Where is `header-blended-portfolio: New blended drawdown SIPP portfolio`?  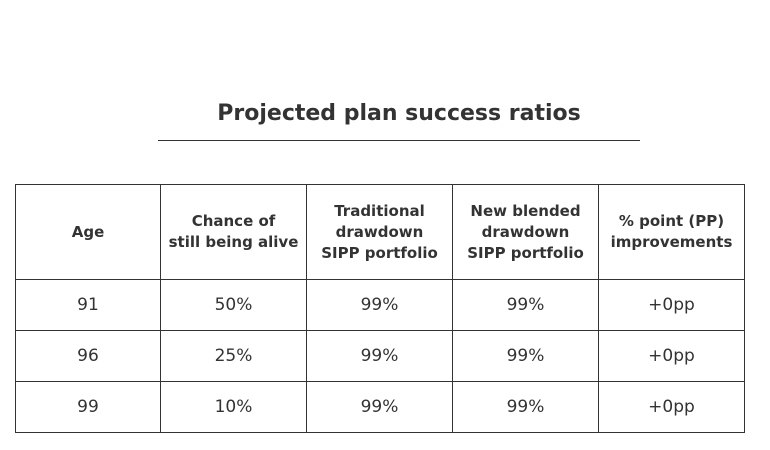 header-blended-portfolio: New blended drawdown SIPP portfolio is located at coordinates (525, 232).